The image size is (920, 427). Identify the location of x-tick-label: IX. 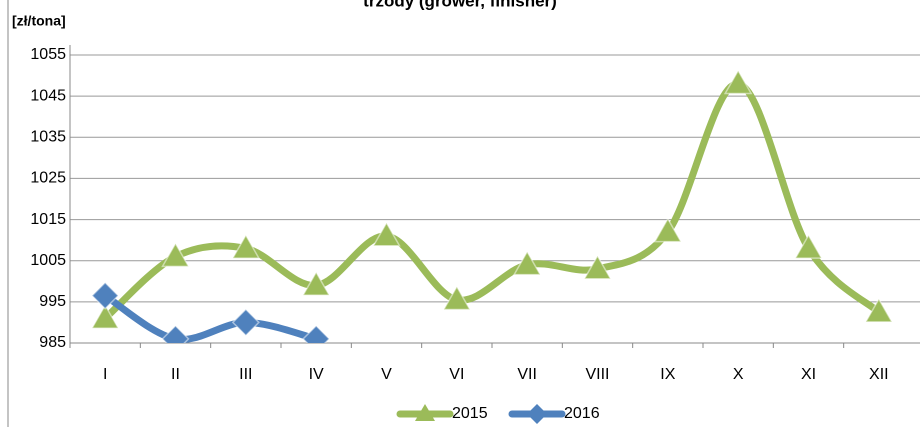
(667, 374).